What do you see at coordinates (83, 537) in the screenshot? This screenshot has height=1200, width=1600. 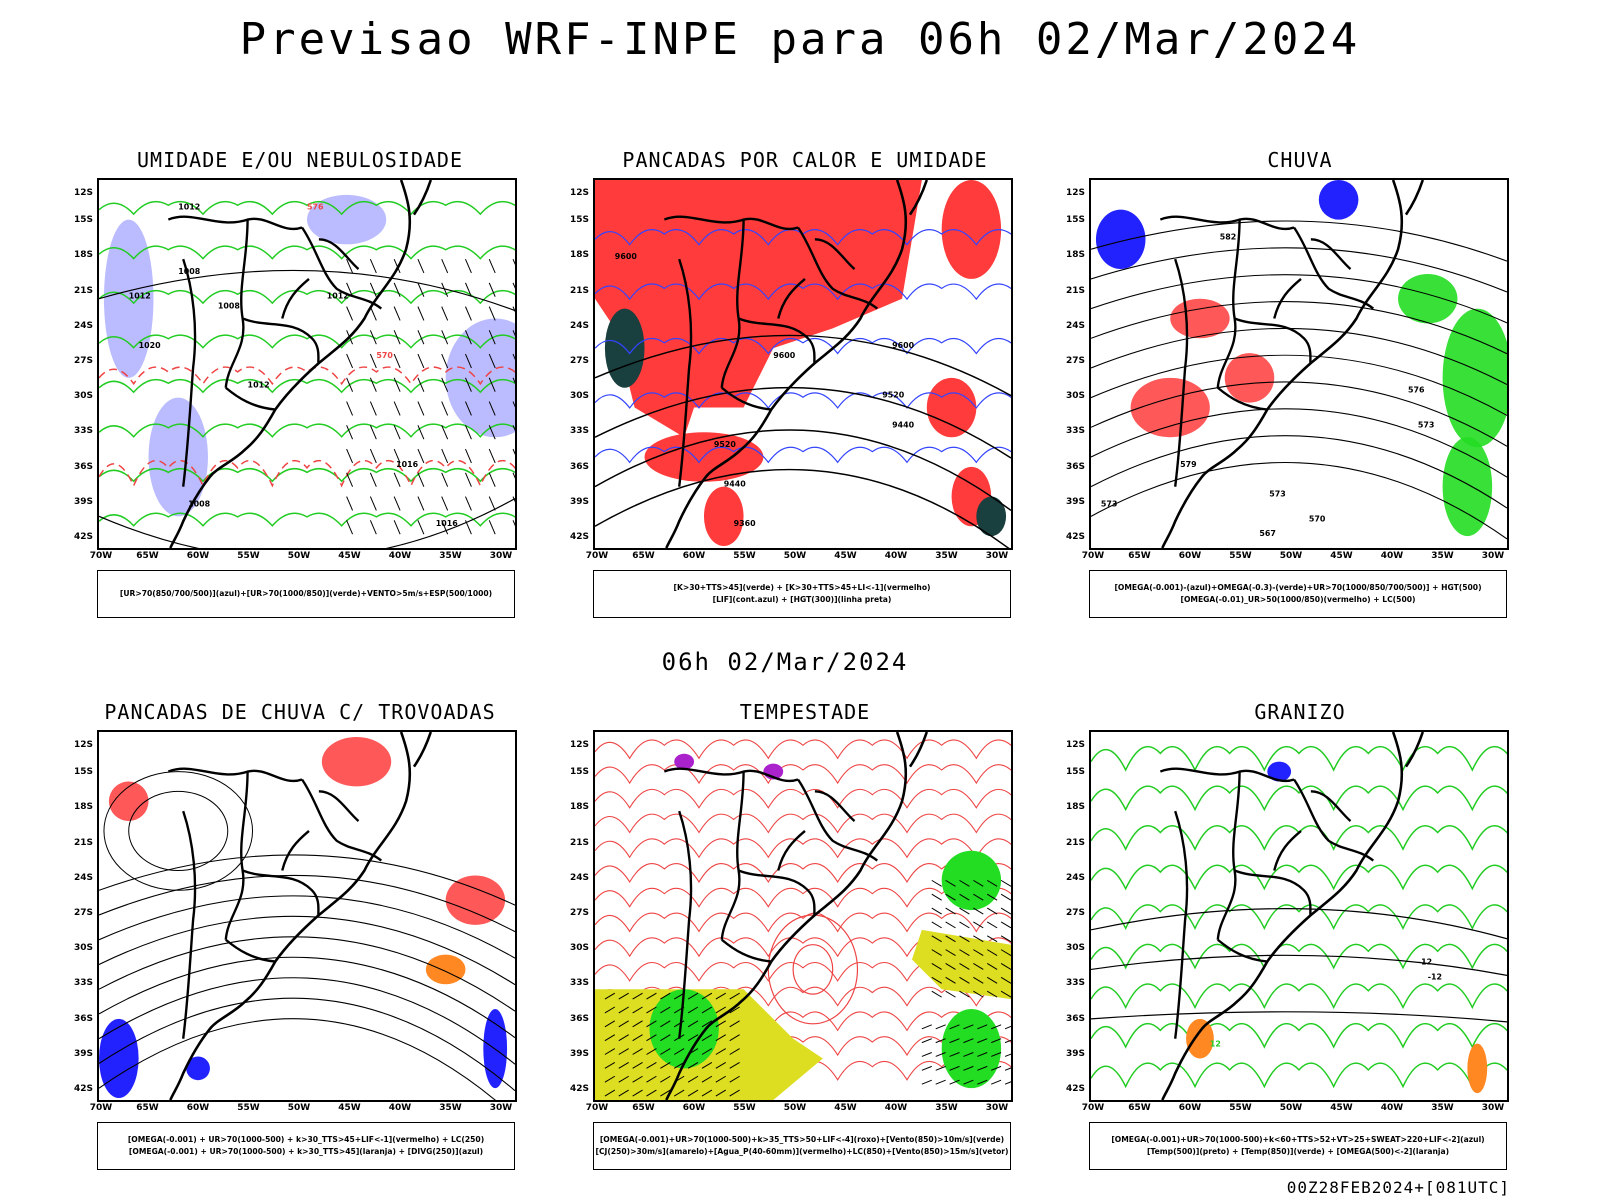 I see `latitude-tick-label: 42S` at bounding box center [83, 537].